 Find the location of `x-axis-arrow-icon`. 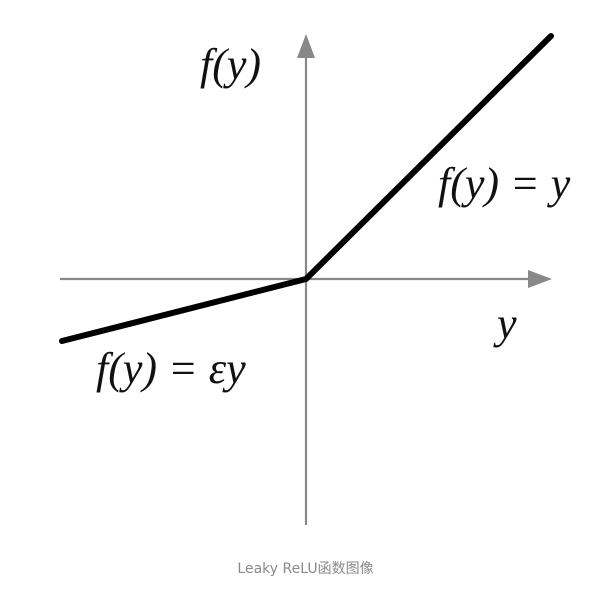

x-axis-arrow-icon is located at coordinates (540, 279).